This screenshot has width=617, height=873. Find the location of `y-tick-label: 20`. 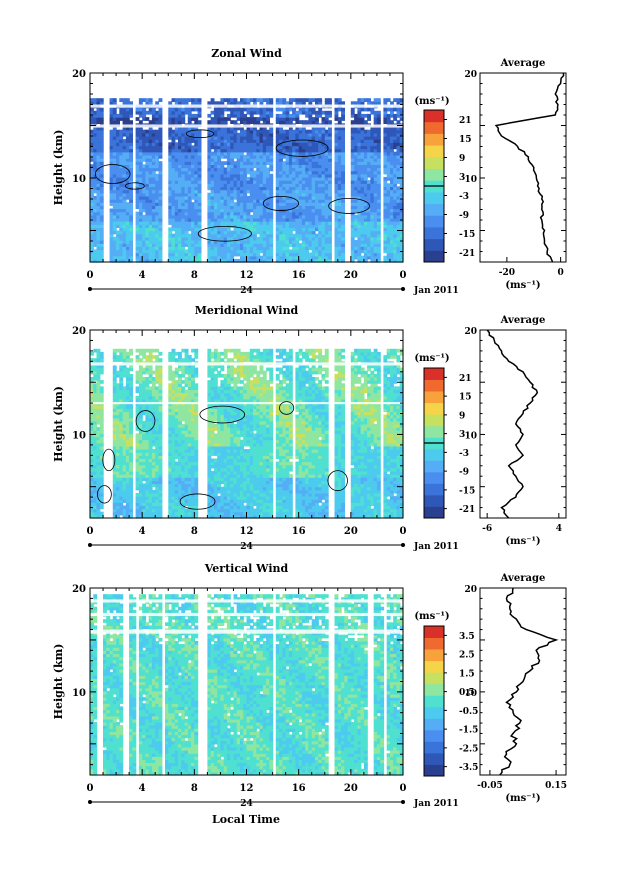

y-tick-label: 20 is located at coordinates (79, 74).